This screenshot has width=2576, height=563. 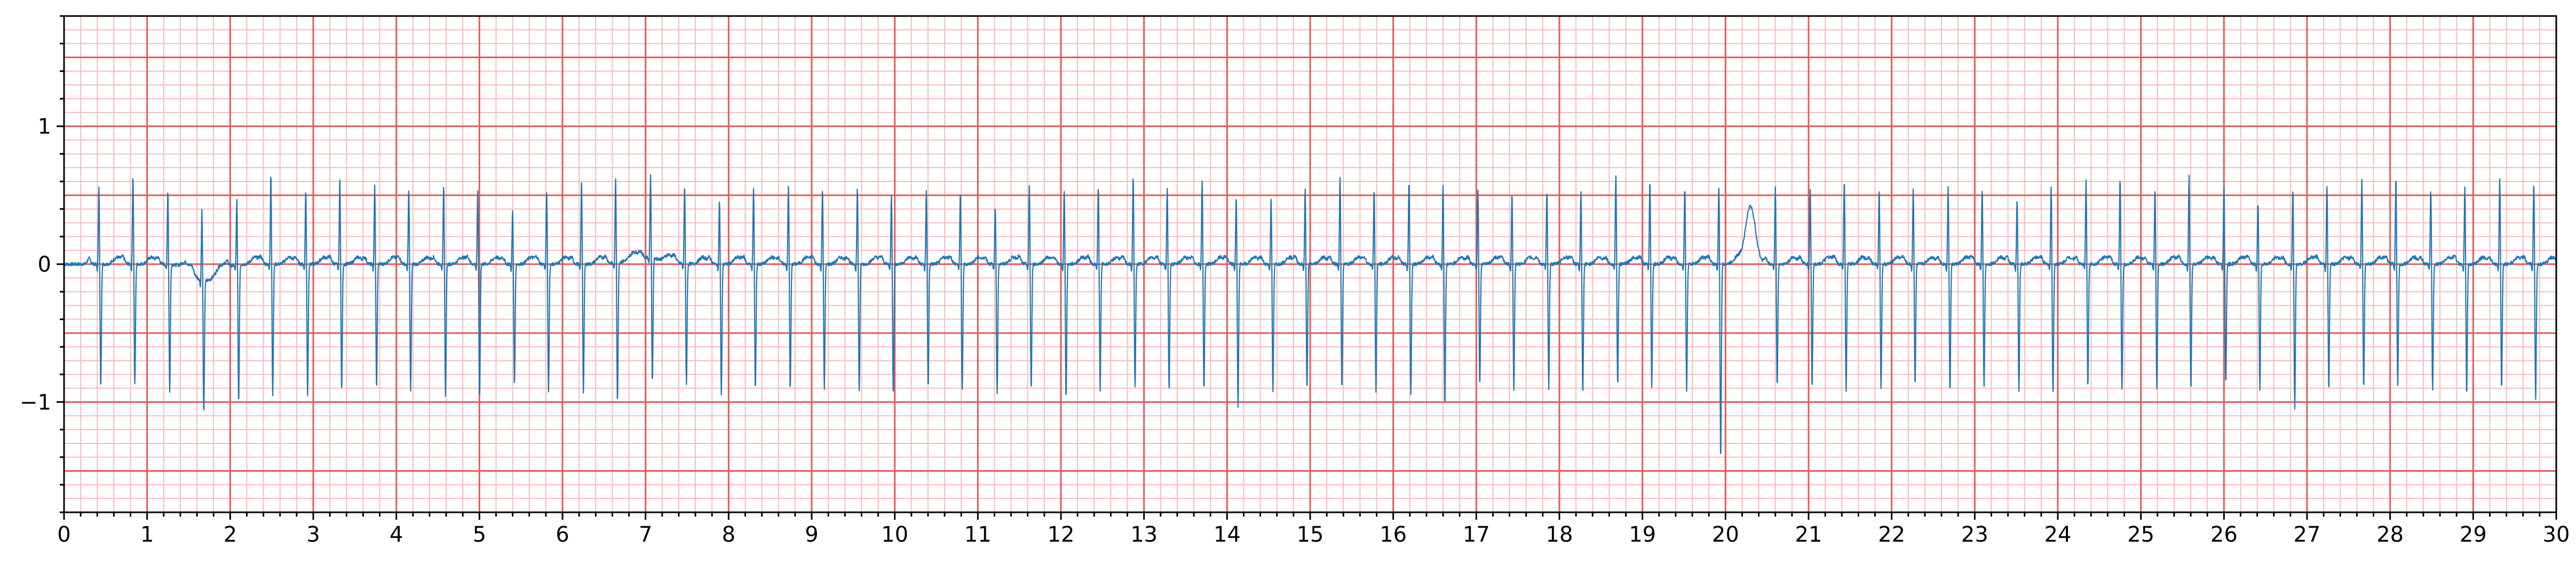 What do you see at coordinates (2390, 534) in the screenshot?
I see `x-tick-label: 28` at bounding box center [2390, 534].